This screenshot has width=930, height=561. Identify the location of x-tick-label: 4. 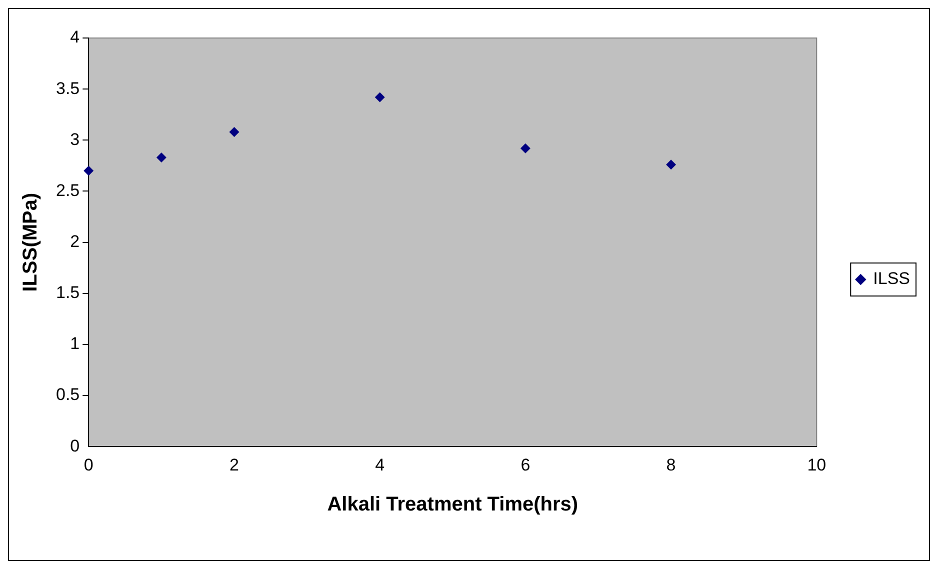
(380, 464).